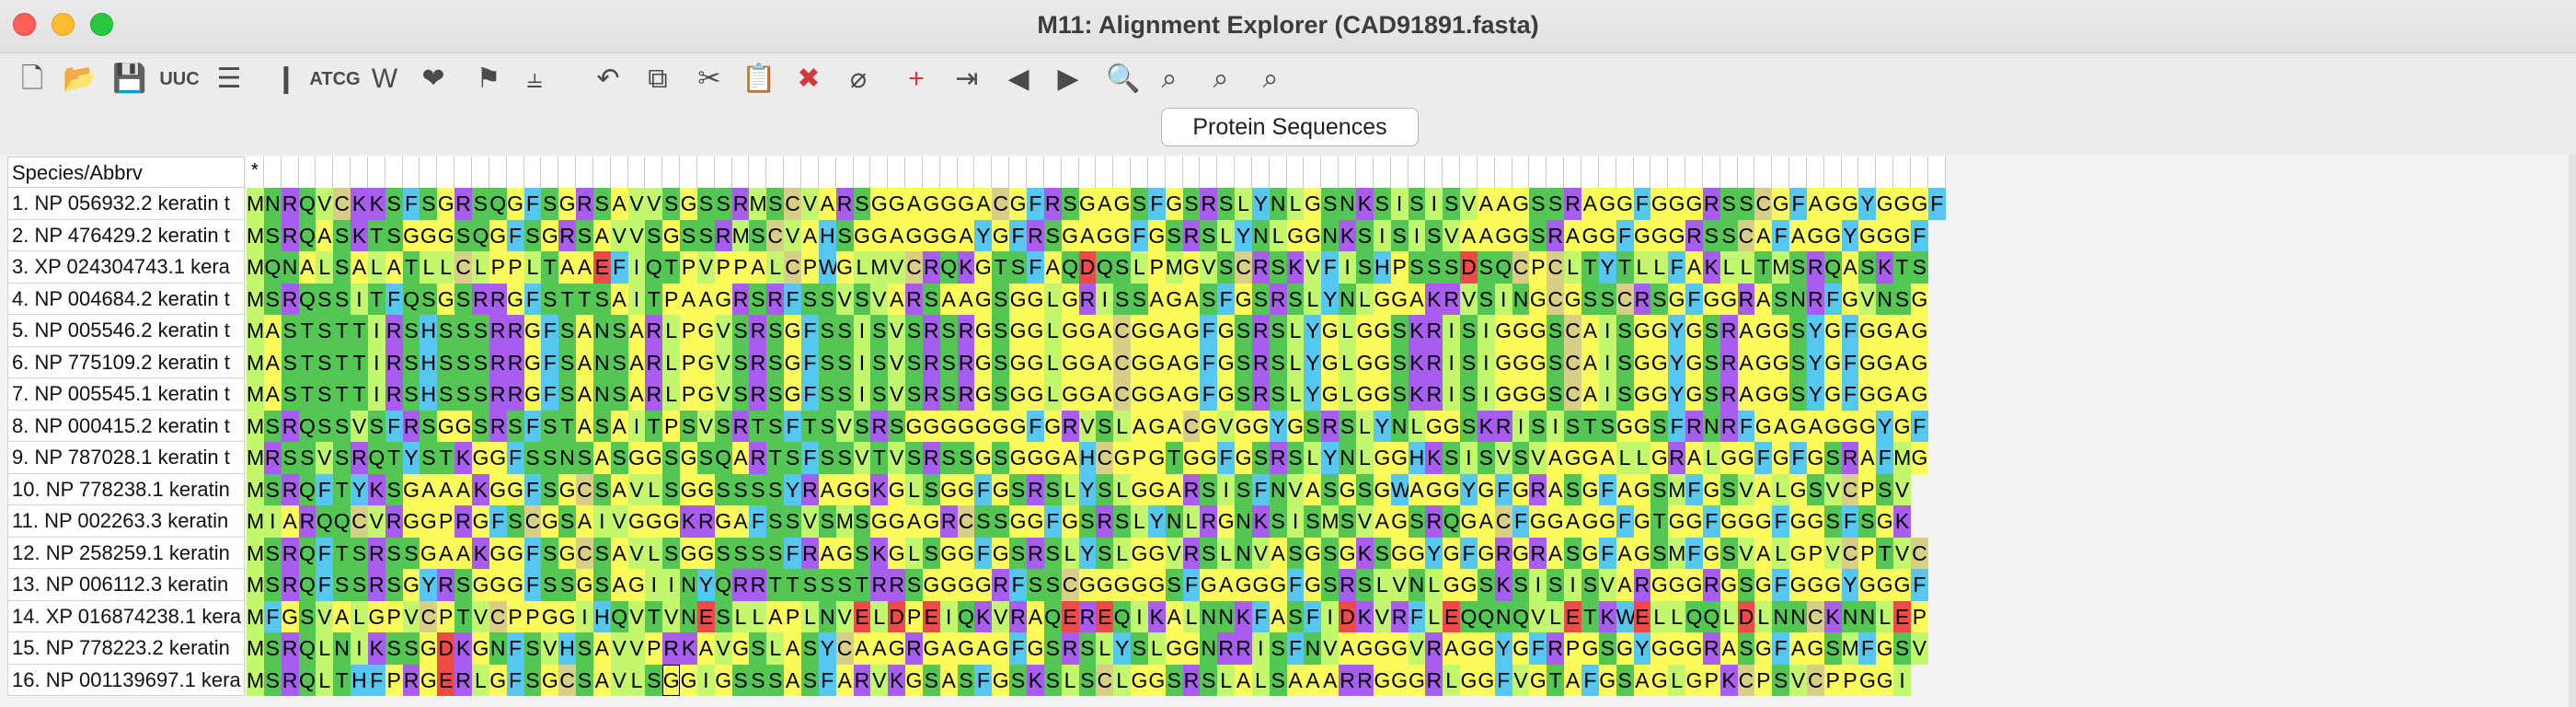 This screenshot has height=707, width=2576. I want to click on residue-cell: E, so click(1572, 616).